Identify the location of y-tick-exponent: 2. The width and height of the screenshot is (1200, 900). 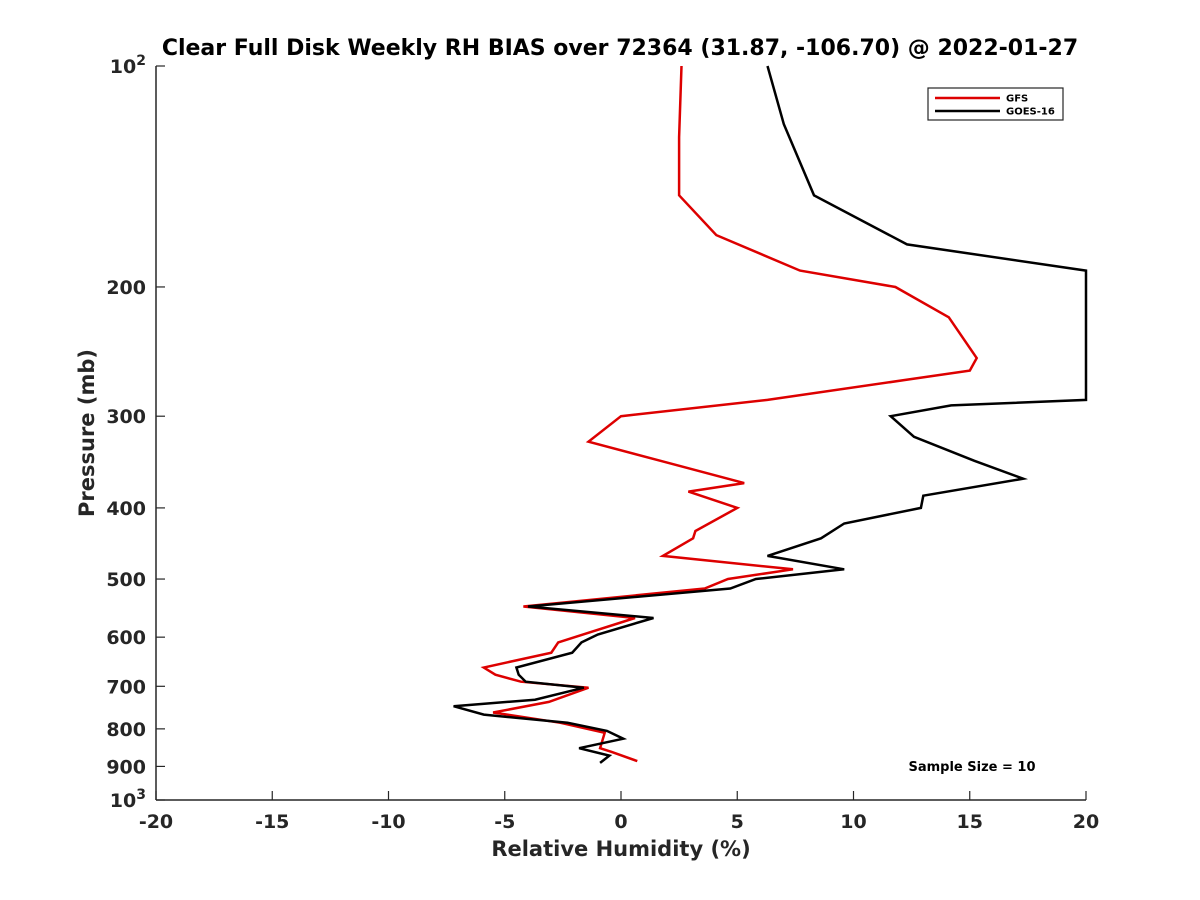
(141, 61).